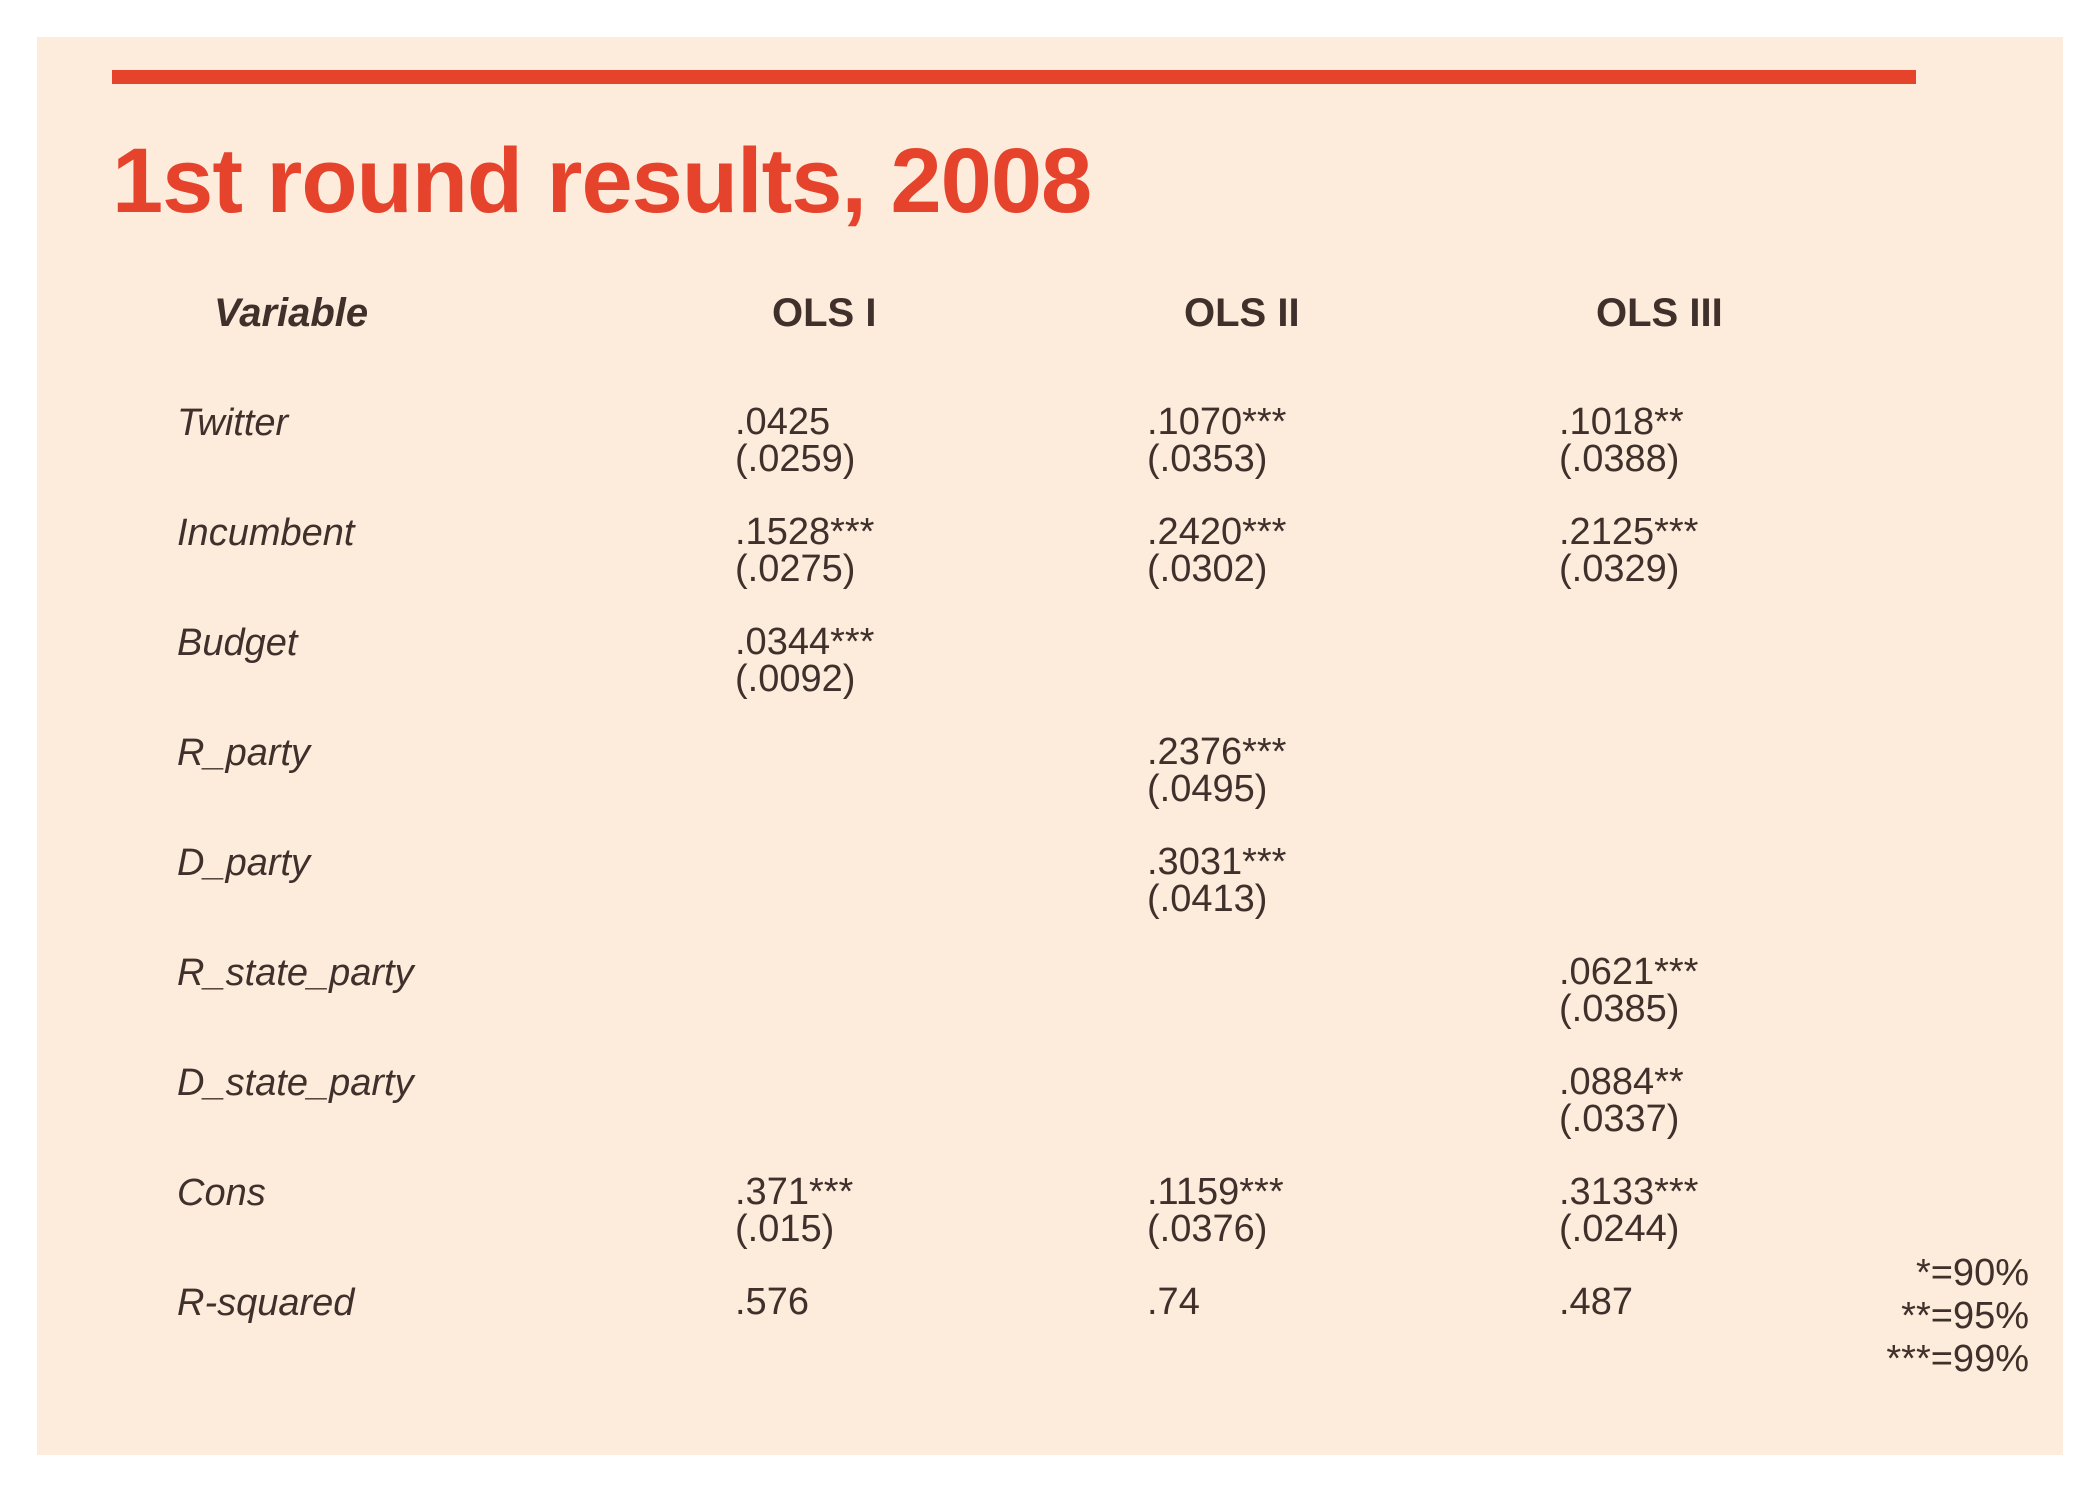 This screenshot has width=2100, height=1500. What do you see at coordinates (772, 1302) in the screenshot?
I see `coefficient: .576` at bounding box center [772, 1302].